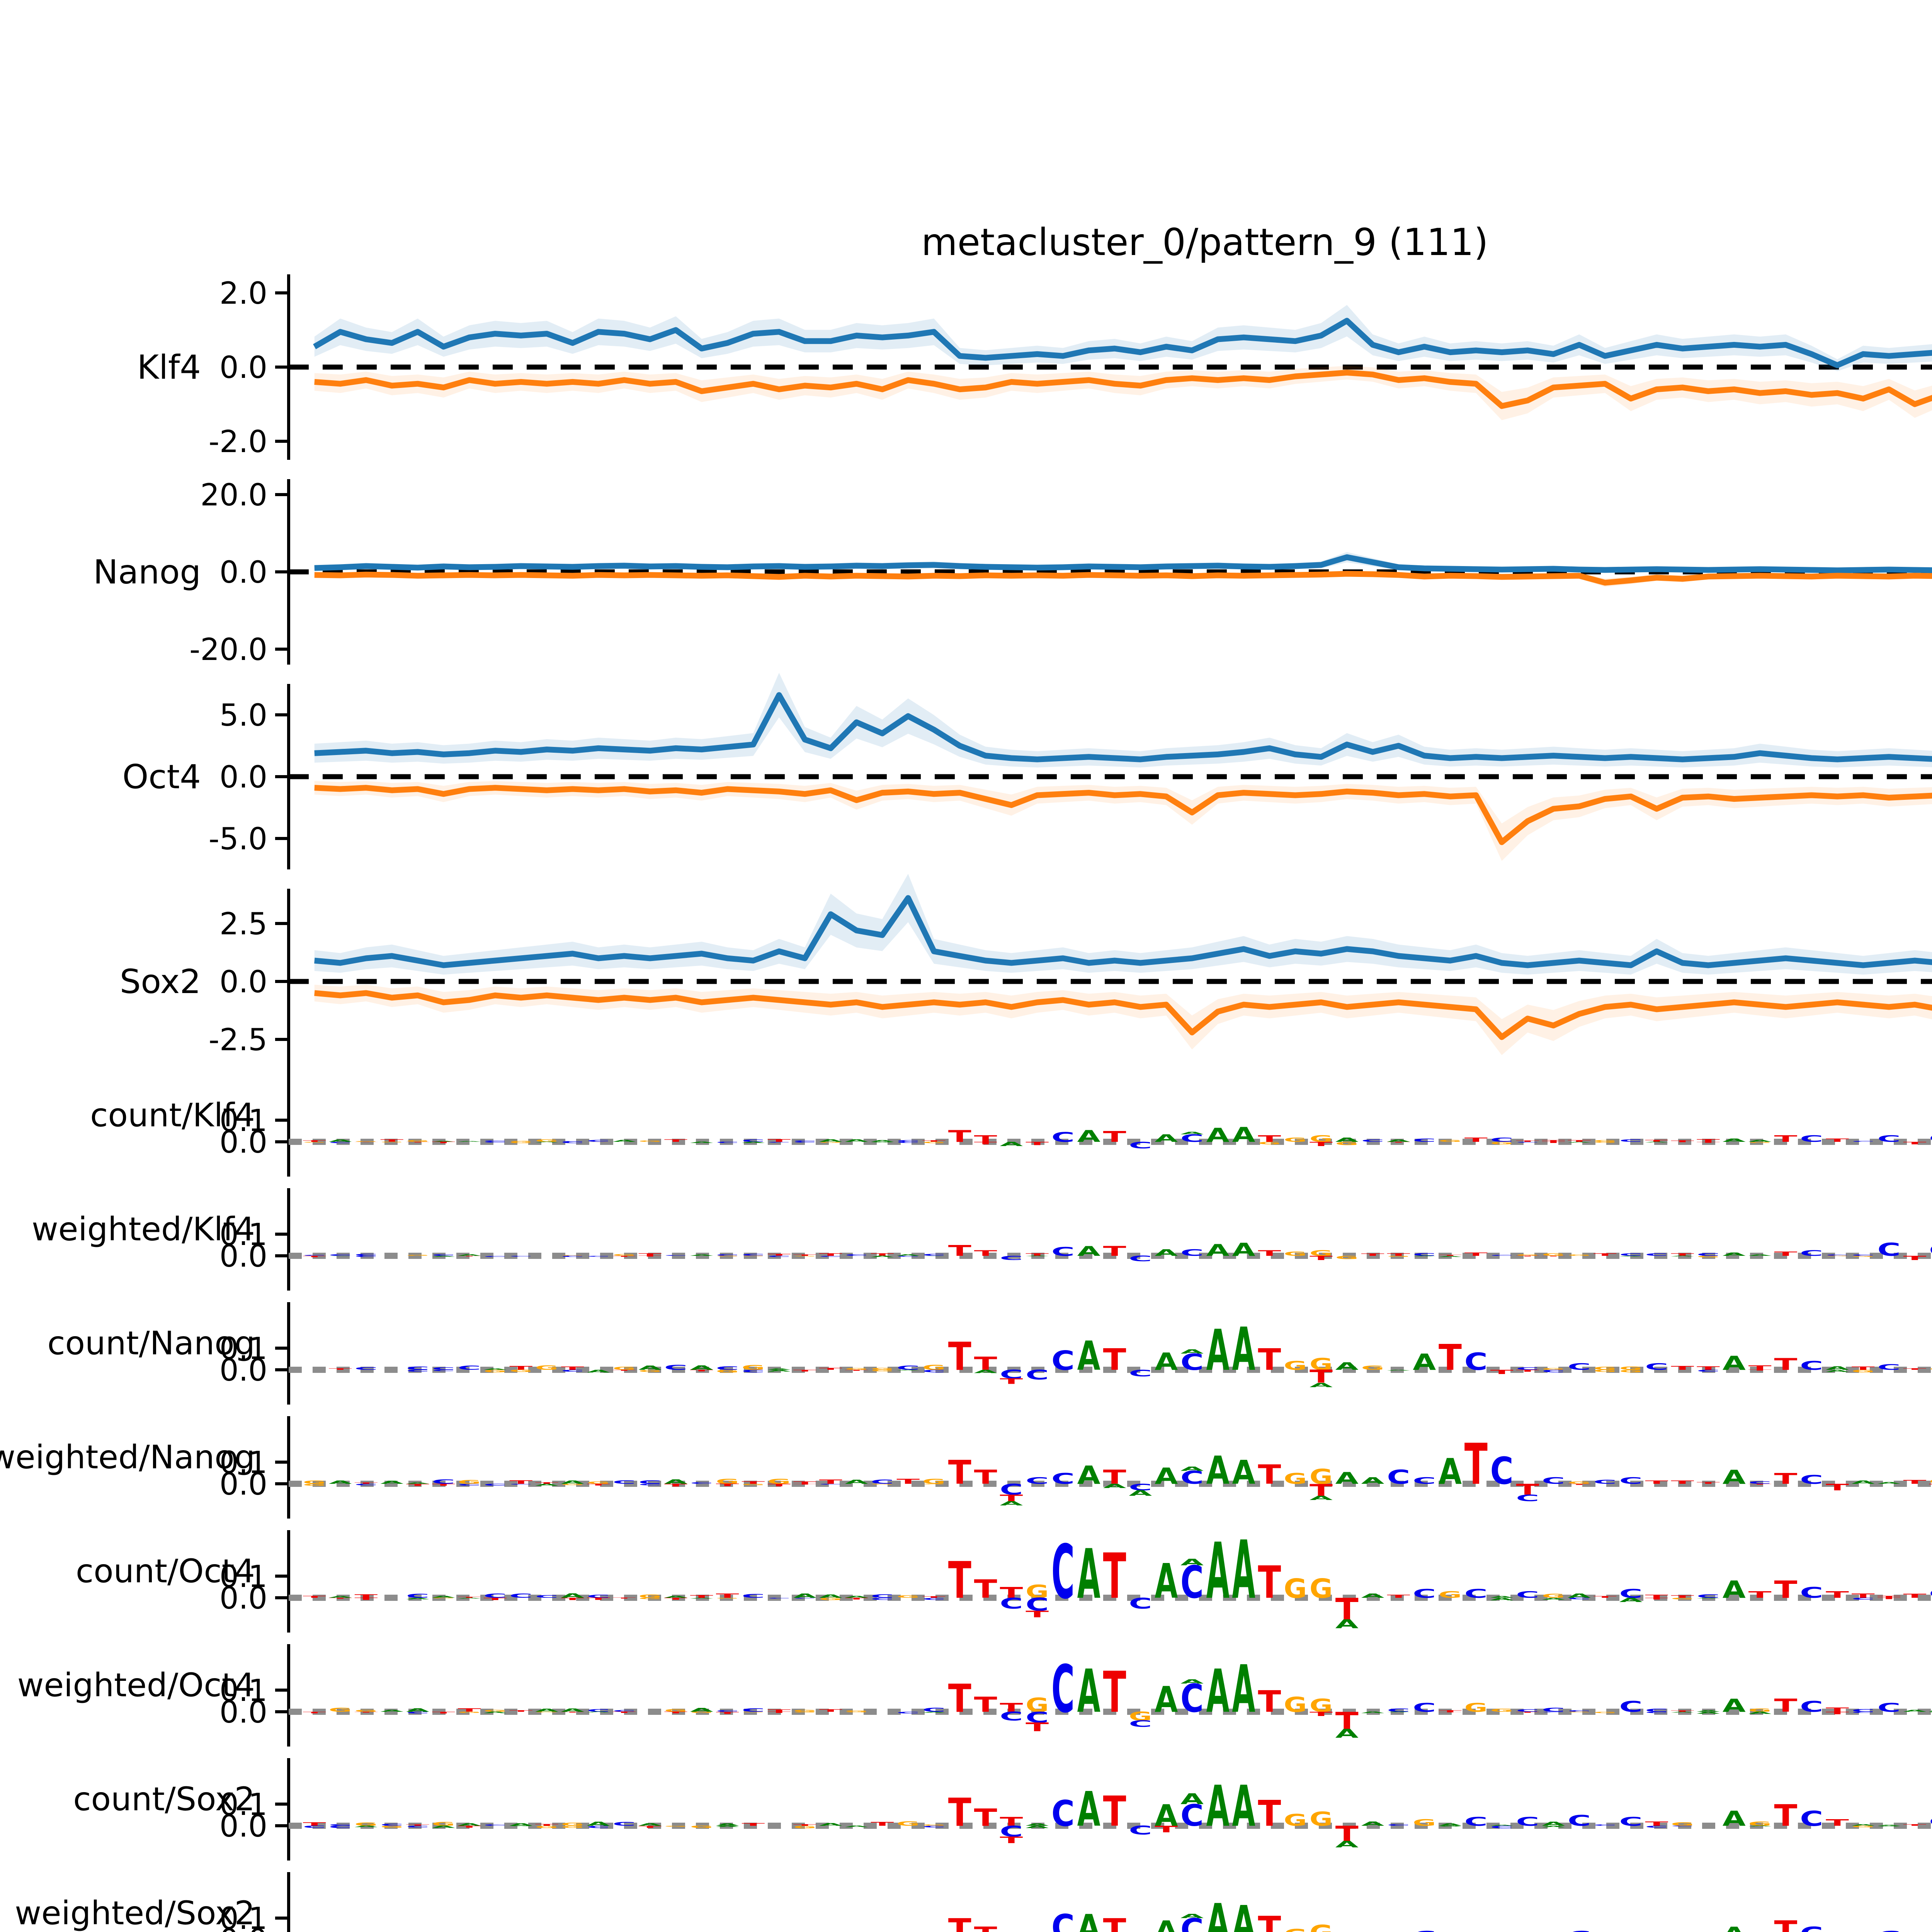  I want to click on pos-line, so click(1123, 564).